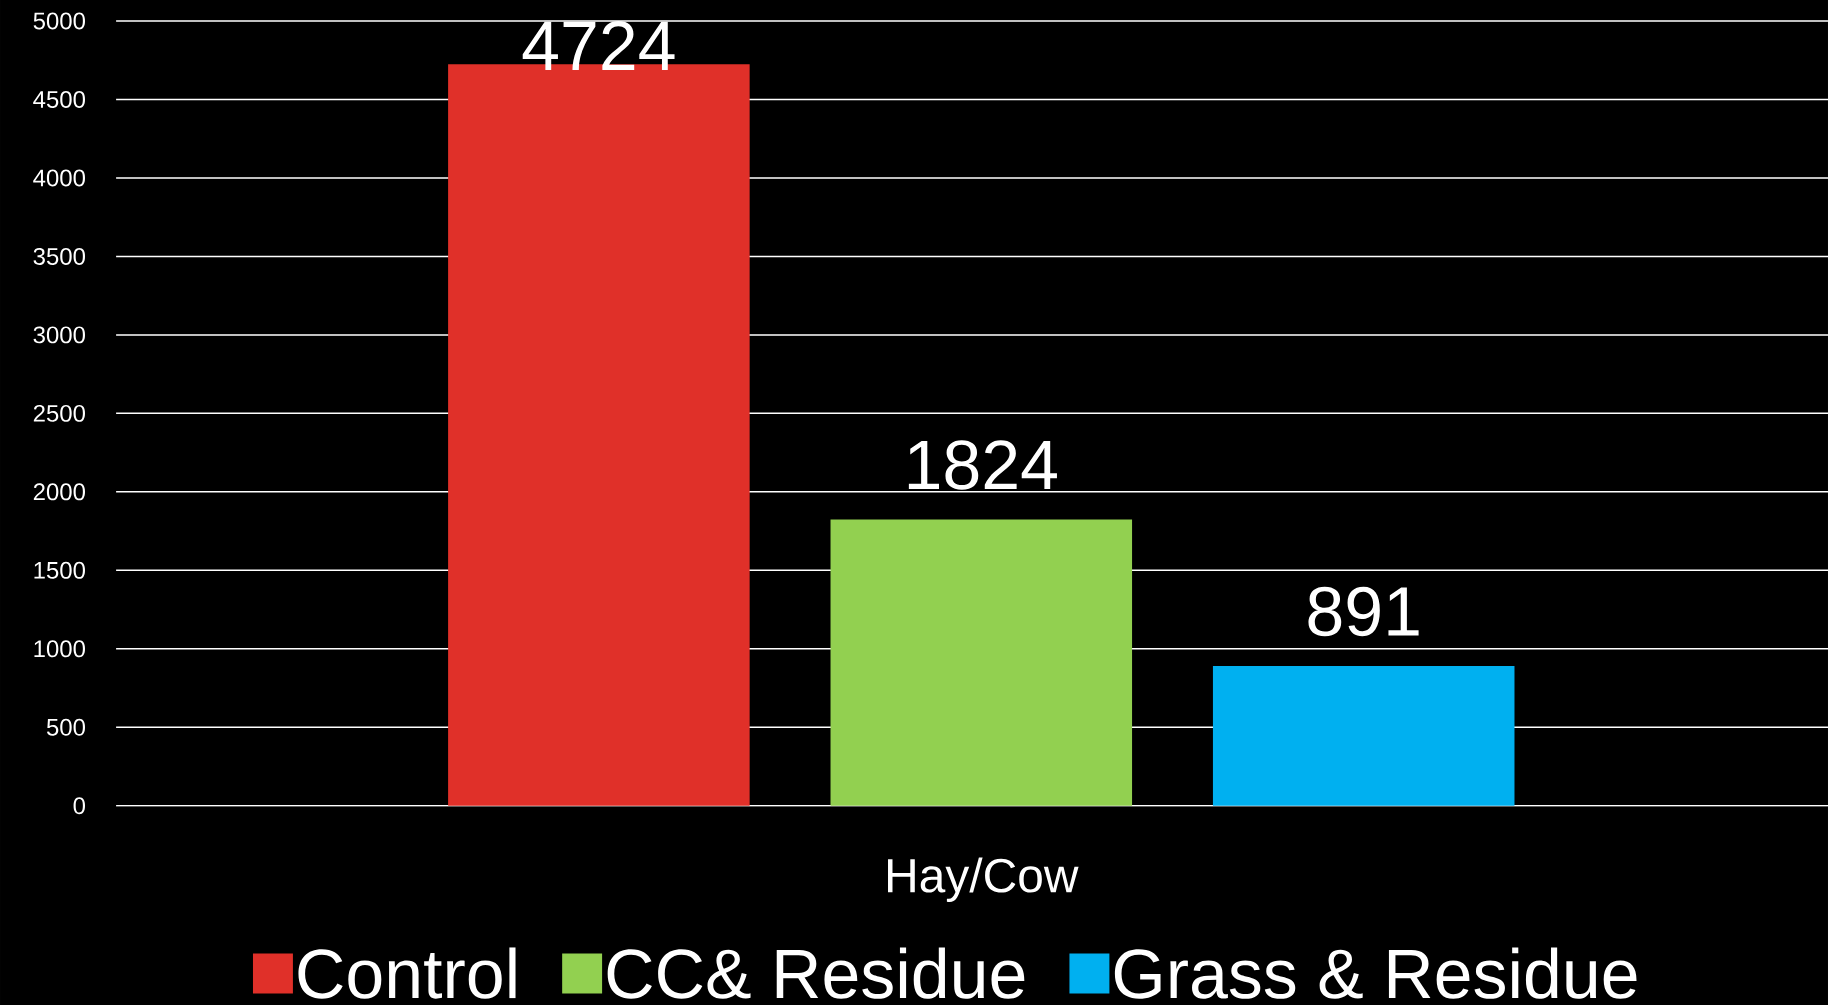 The height and width of the screenshot is (1005, 1828). Describe the element at coordinates (59, 649) in the screenshot. I see `y-tick-label: 1000` at that location.